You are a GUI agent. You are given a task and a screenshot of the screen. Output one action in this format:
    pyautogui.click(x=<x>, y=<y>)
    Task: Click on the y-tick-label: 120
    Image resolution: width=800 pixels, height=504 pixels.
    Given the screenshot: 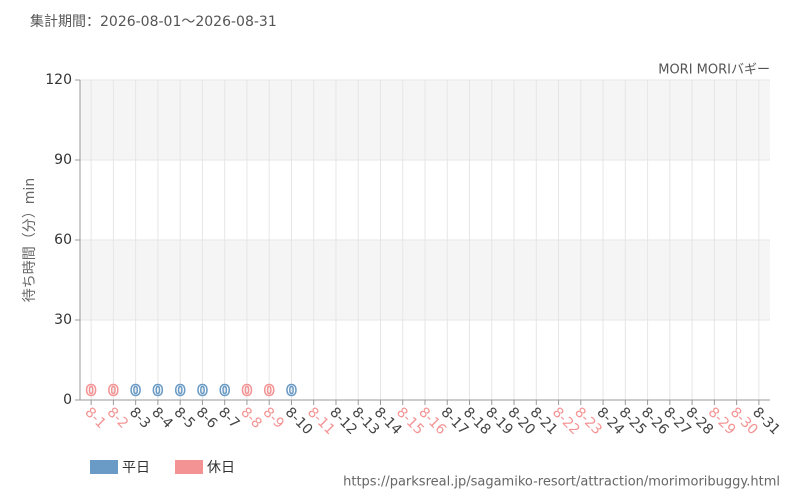 What is the action you would take?
    pyautogui.click(x=58, y=80)
    